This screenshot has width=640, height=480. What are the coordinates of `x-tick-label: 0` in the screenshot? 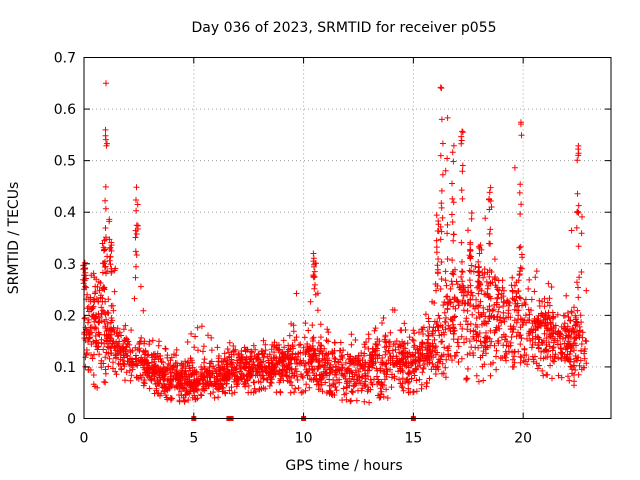 It's located at (84, 439).